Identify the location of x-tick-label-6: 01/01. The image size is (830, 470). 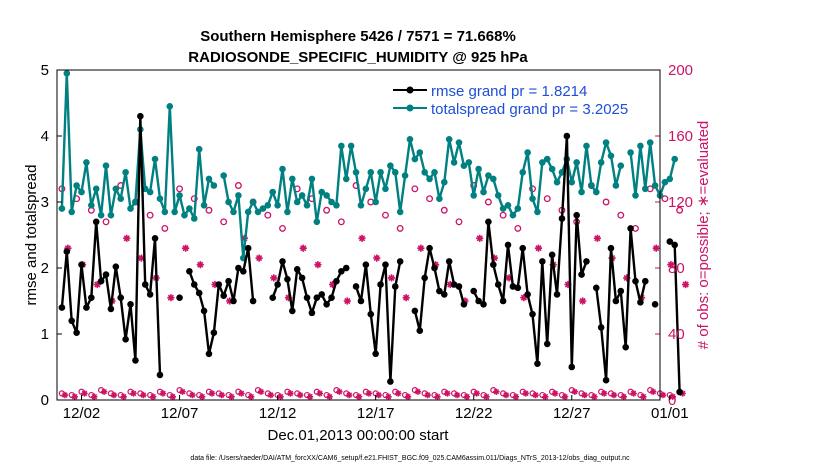
(670, 413).